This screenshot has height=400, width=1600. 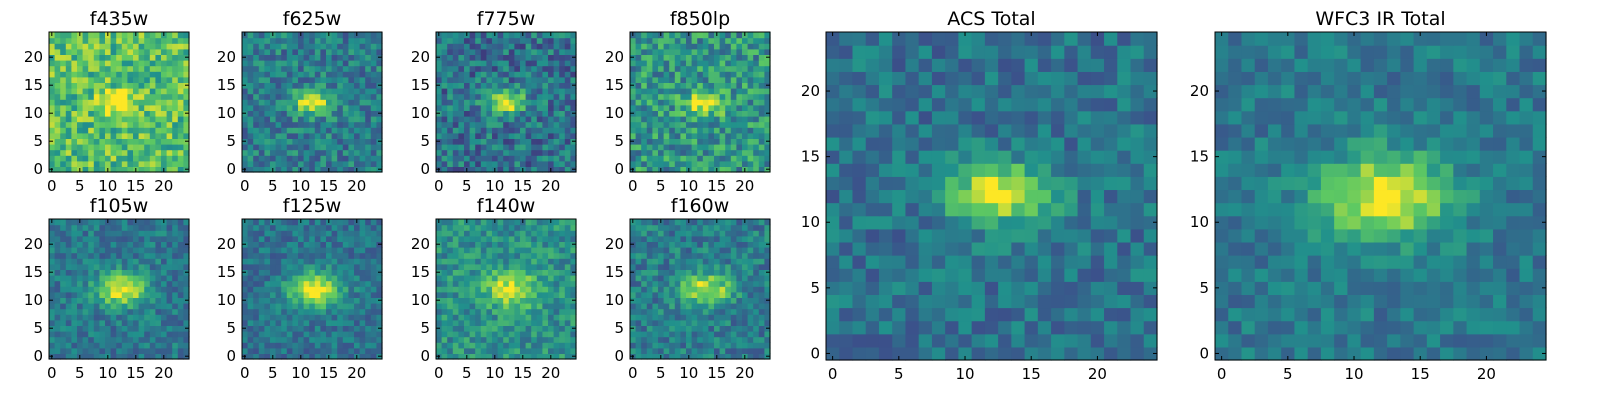 What do you see at coordinates (328, 373) in the screenshot?
I see `x-tick-label: 15` at bounding box center [328, 373].